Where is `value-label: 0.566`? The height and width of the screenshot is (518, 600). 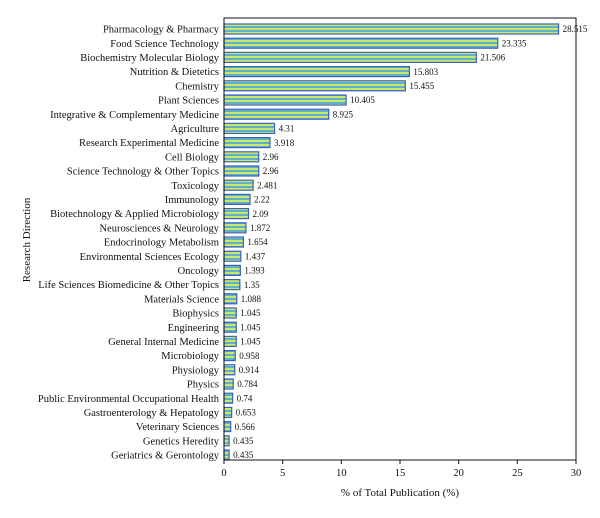
value-label: 0.566 is located at coordinates (245, 427).